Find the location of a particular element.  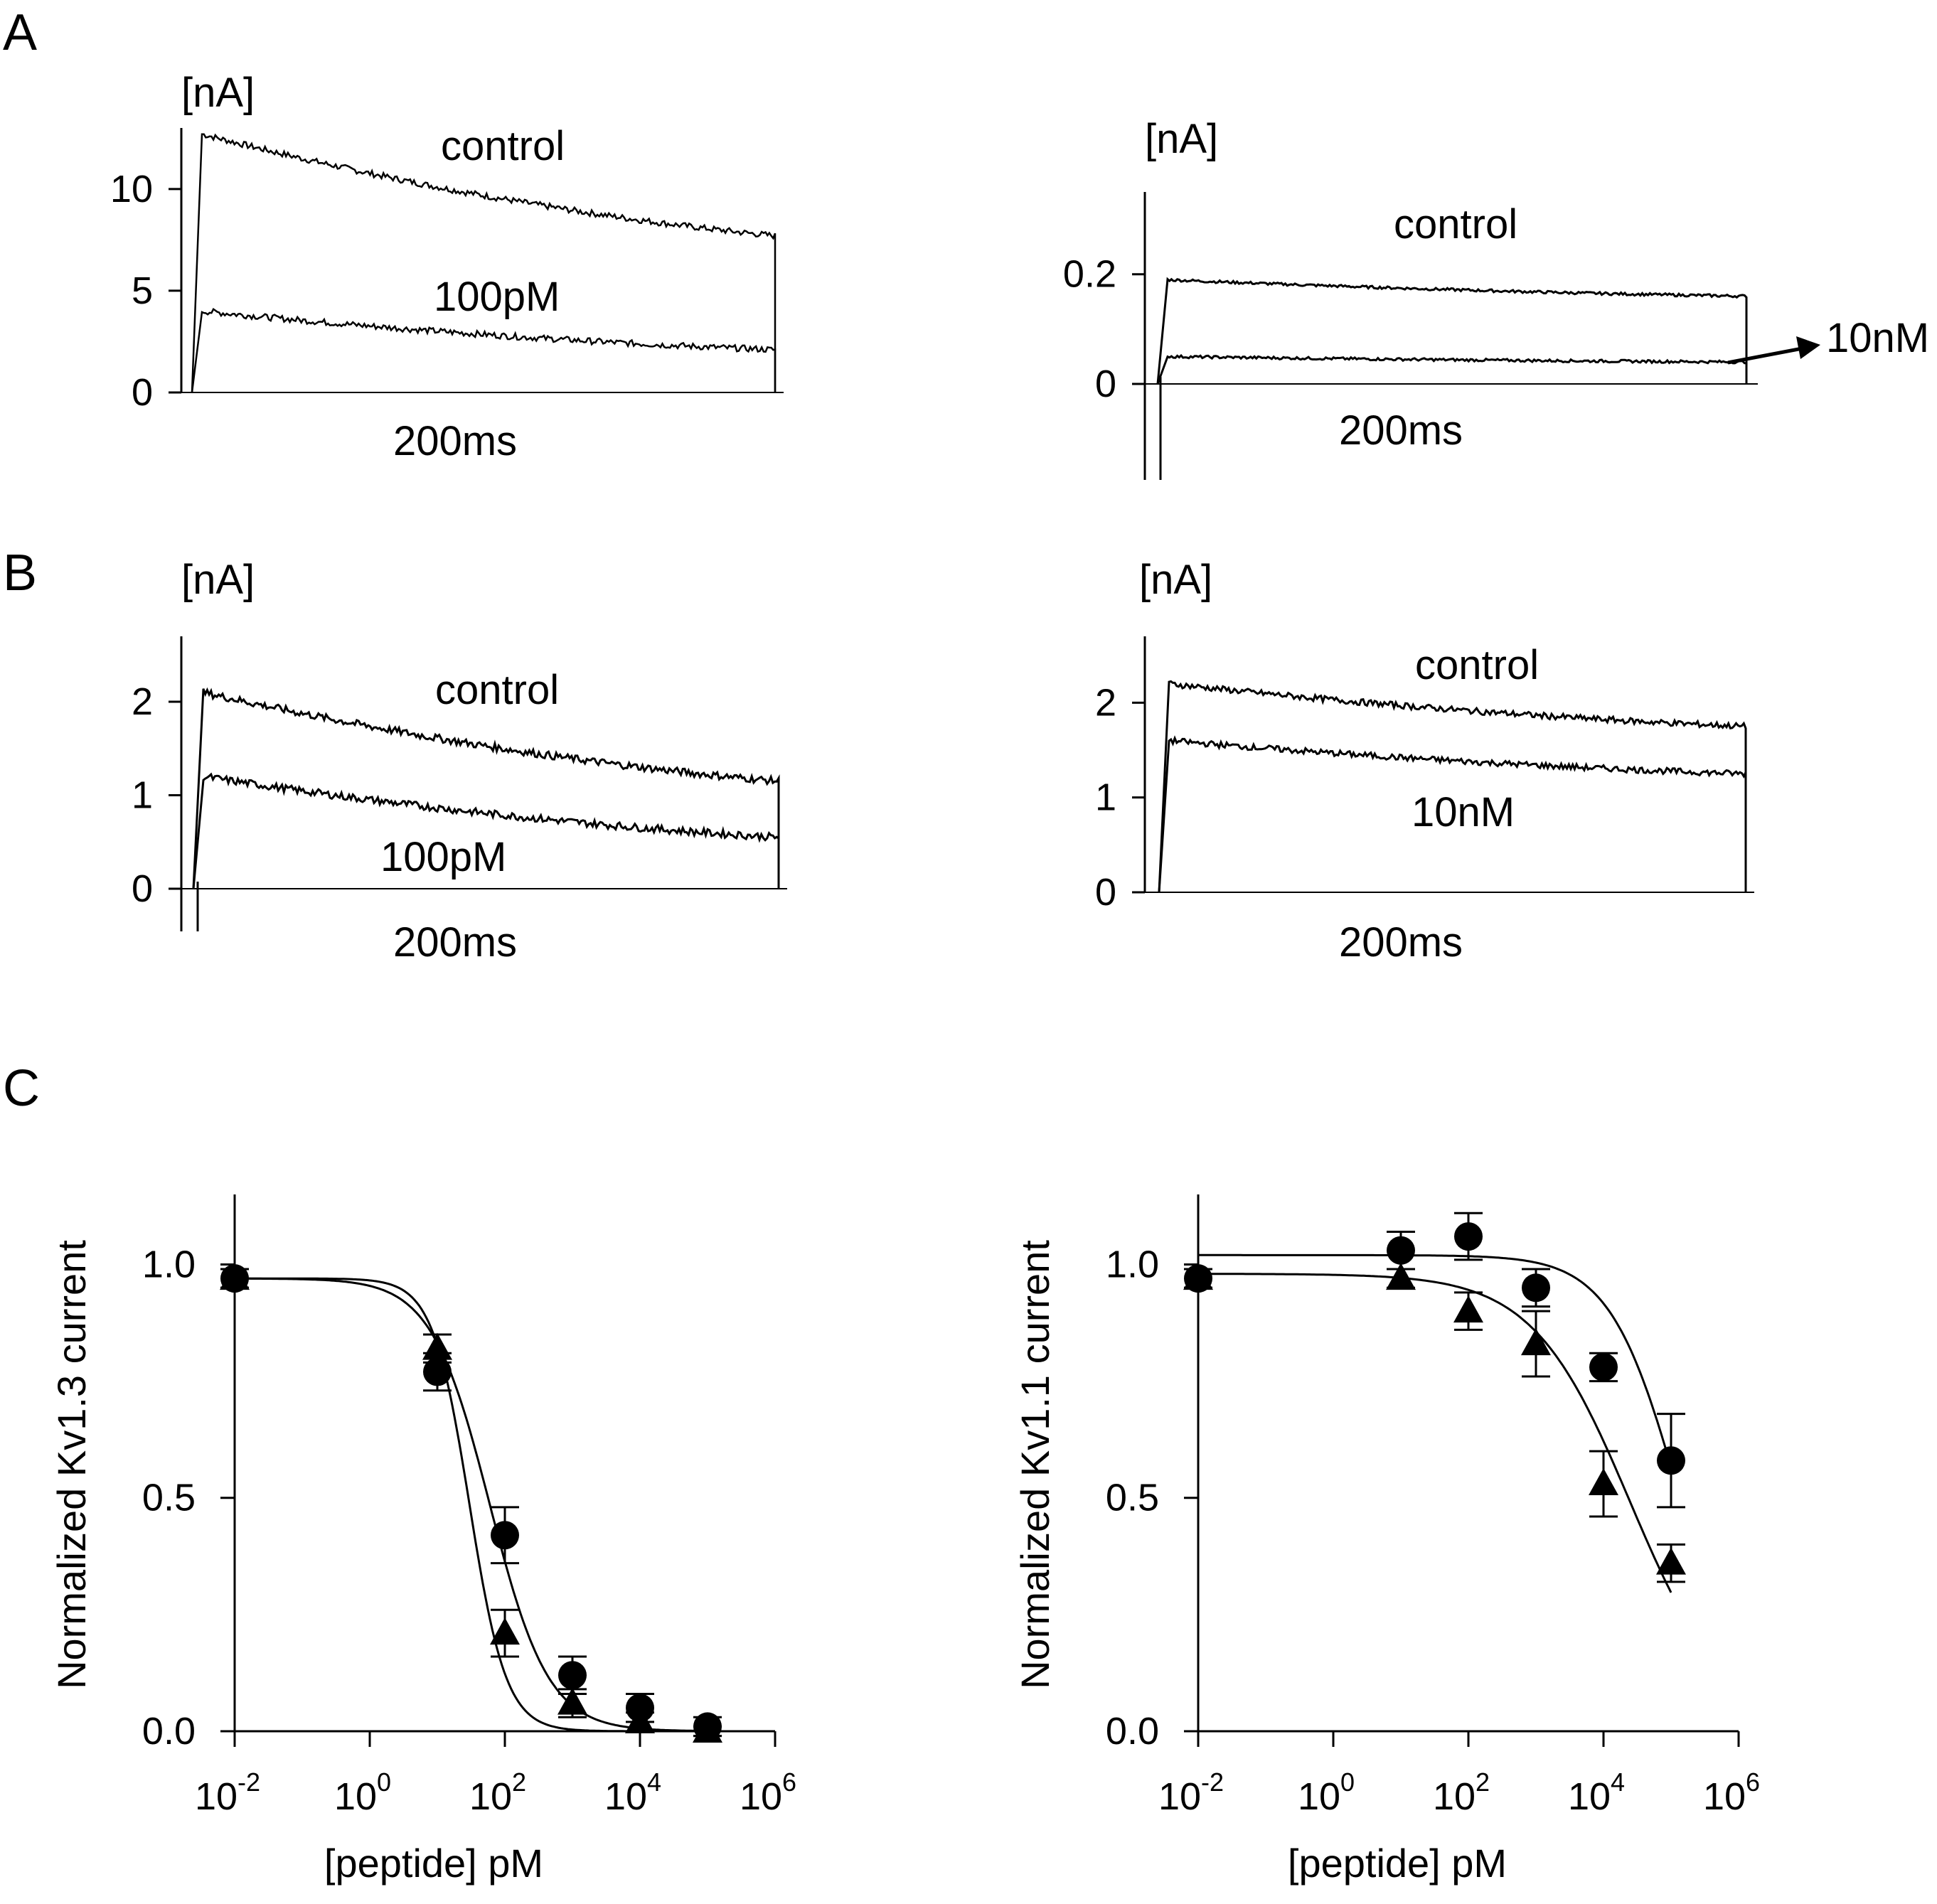

x-axis-label: [peptide] pM is located at coordinates (1397, 1863).